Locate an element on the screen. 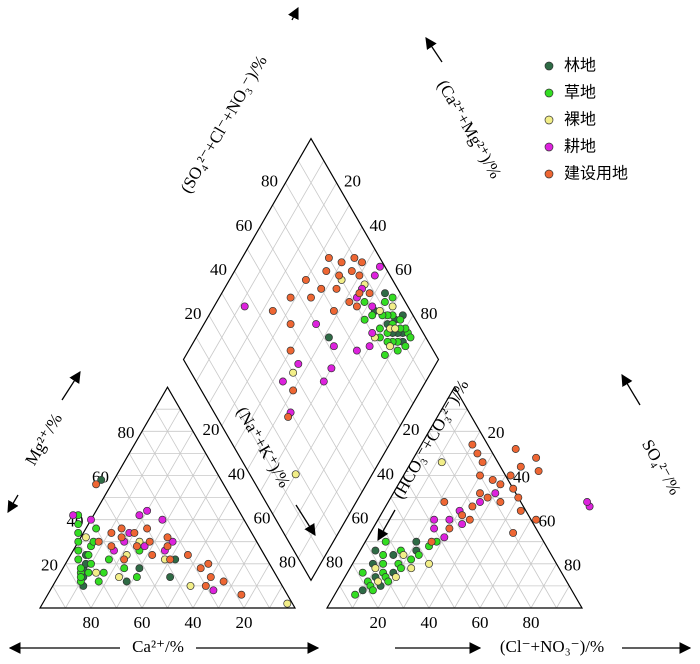 The height and width of the screenshot is (664, 700). arrow-so4 is located at coordinates (631, 389).